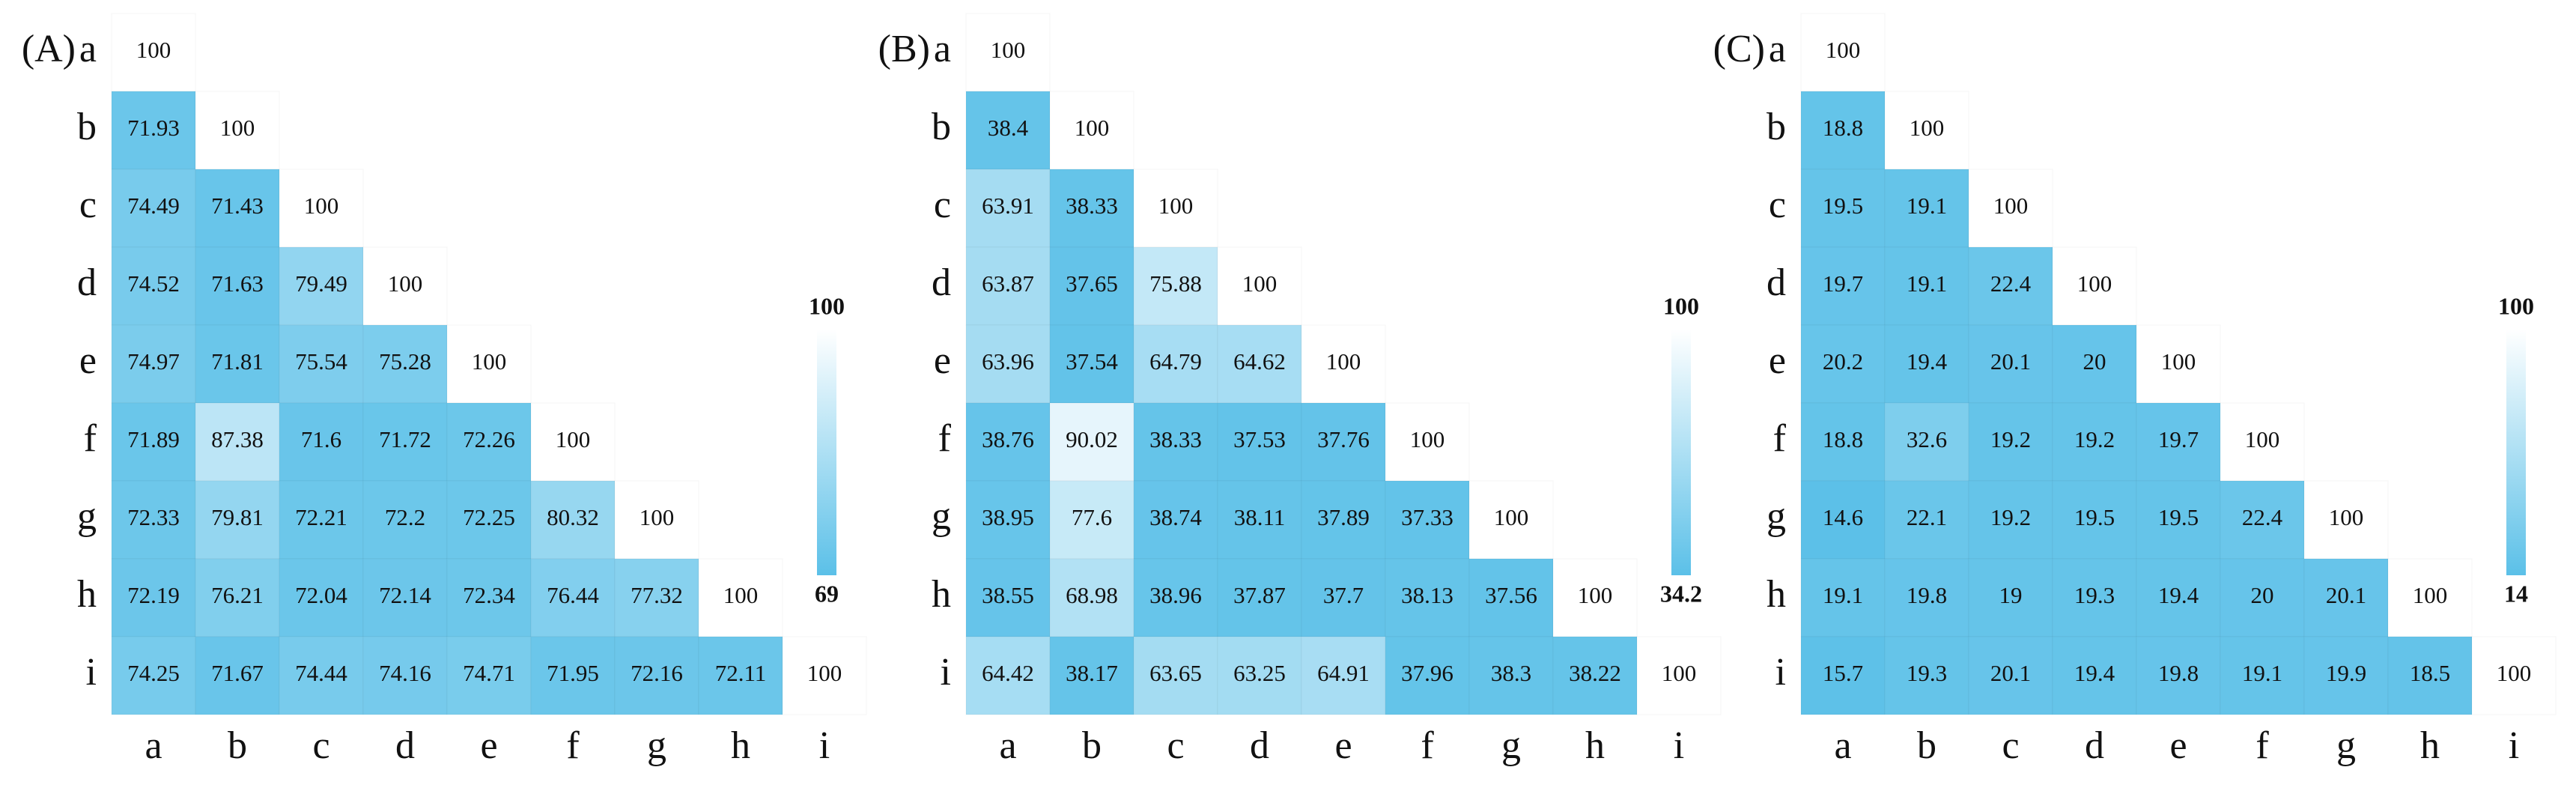 This screenshot has height=788, width=2576. What do you see at coordinates (1343, 595) in the screenshot?
I see `cell-value: 37.7` at bounding box center [1343, 595].